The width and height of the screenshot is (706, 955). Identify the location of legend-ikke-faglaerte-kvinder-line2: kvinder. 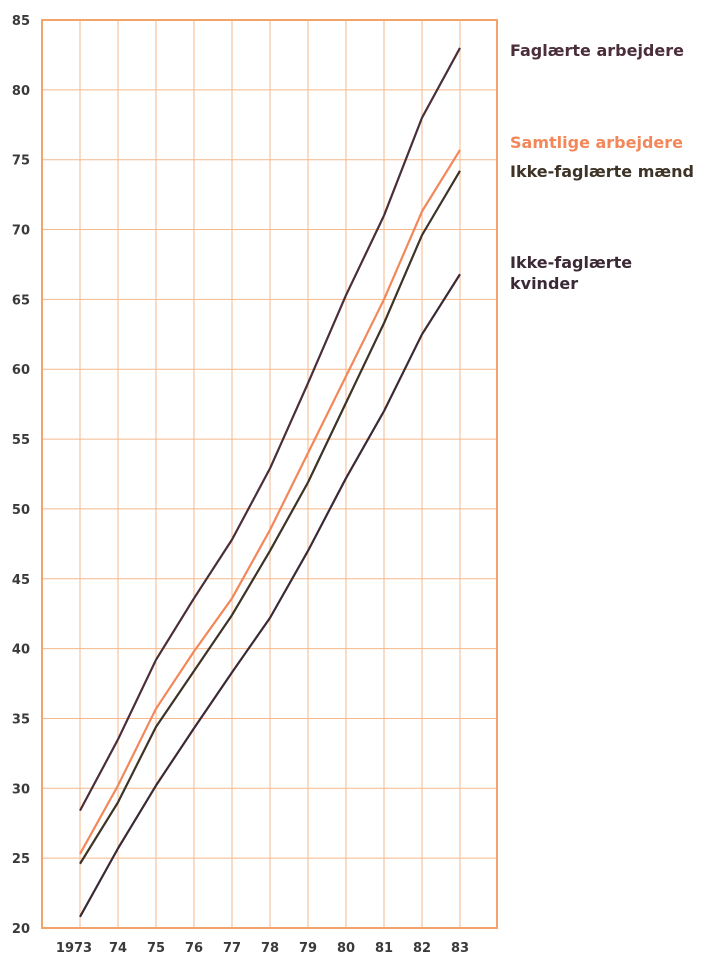
(544, 283).